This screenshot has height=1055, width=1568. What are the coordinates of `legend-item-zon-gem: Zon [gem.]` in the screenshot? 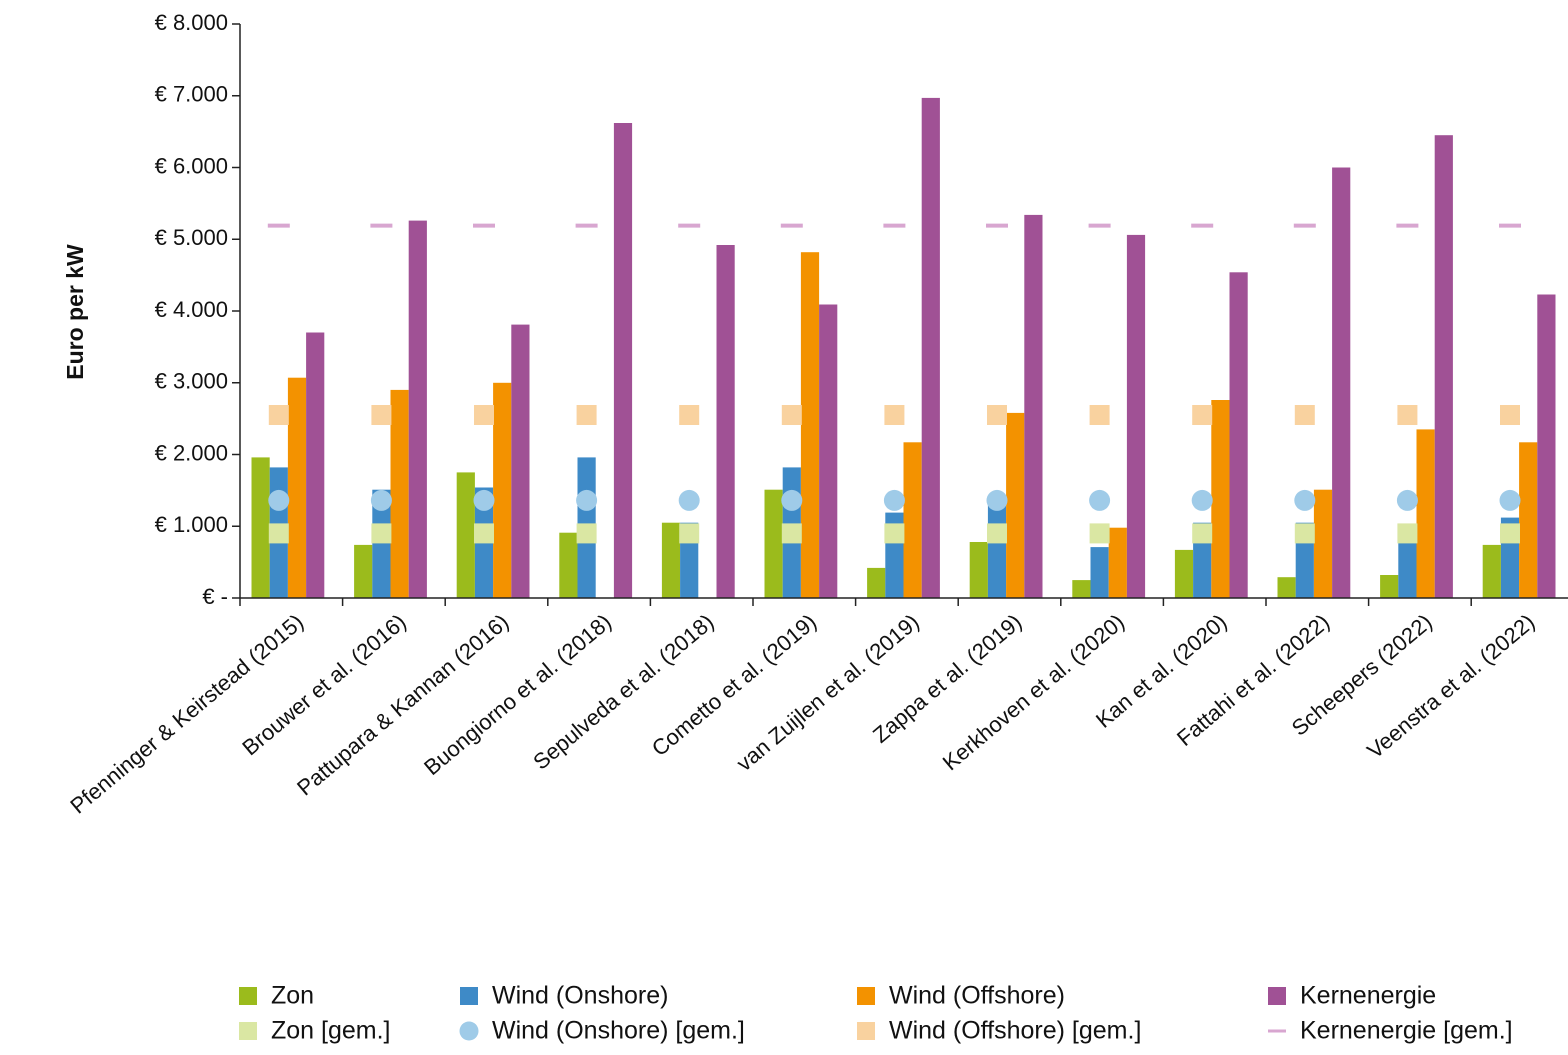 It's located at (315, 1031).